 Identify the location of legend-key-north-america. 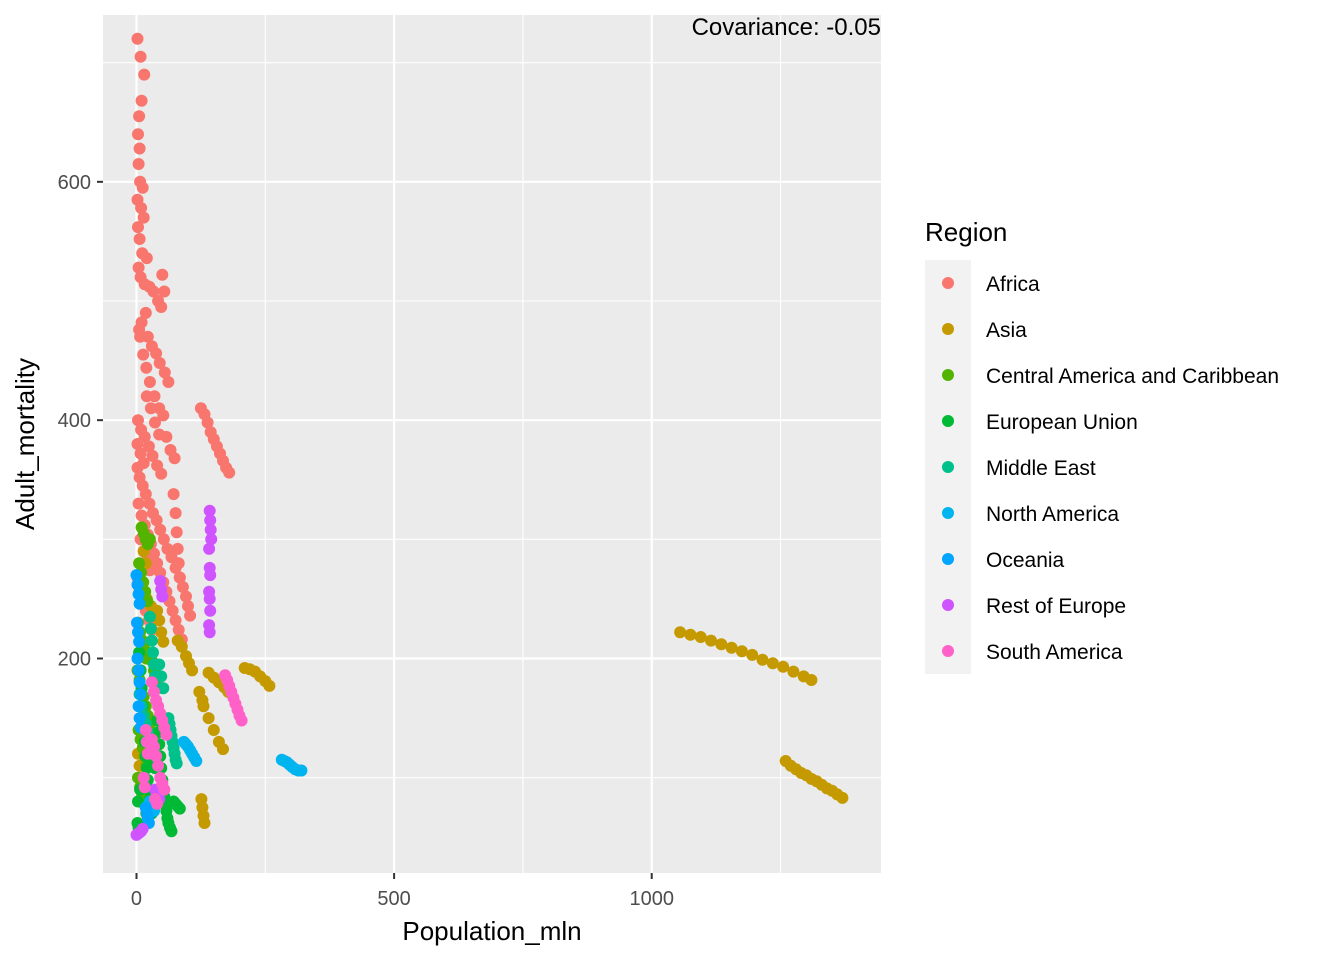
(948, 513).